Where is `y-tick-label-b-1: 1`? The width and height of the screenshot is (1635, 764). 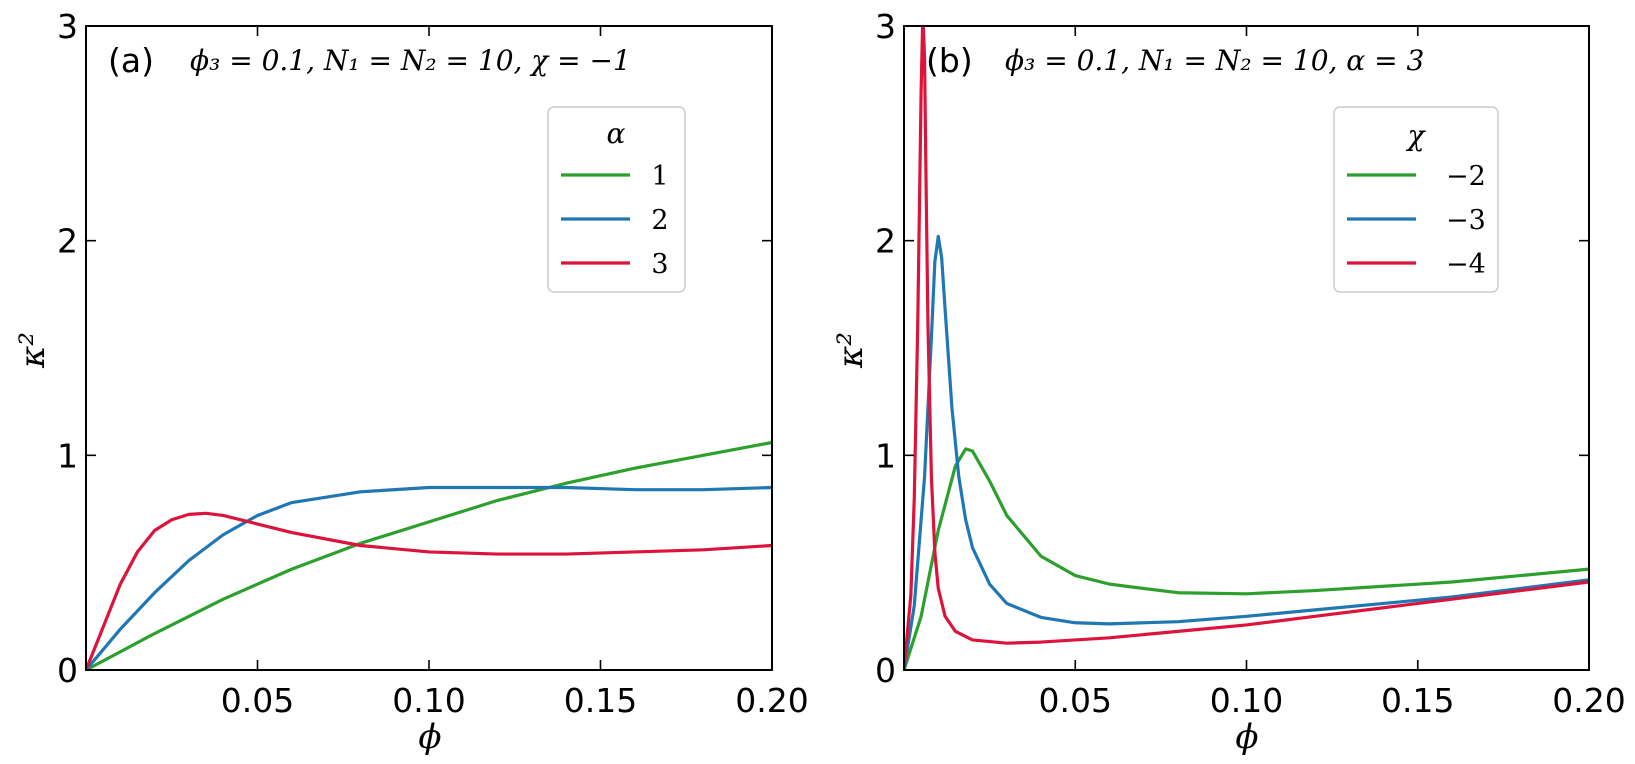
y-tick-label-b-1: 1 is located at coordinates (885, 455).